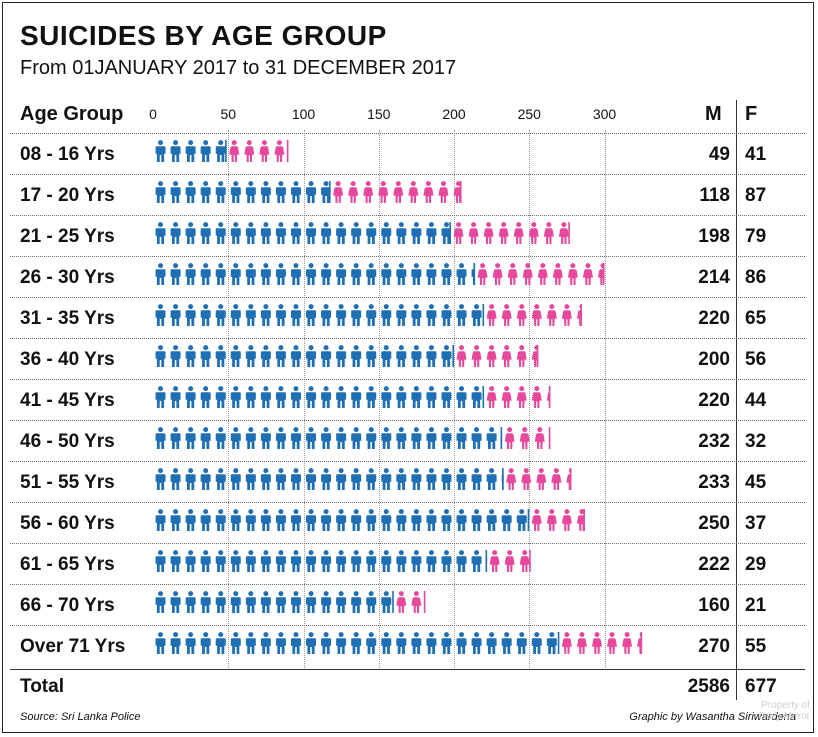 This screenshot has width=818, height=737. What do you see at coordinates (756, 400) in the screenshot?
I see `female-value: 44` at bounding box center [756, 400].